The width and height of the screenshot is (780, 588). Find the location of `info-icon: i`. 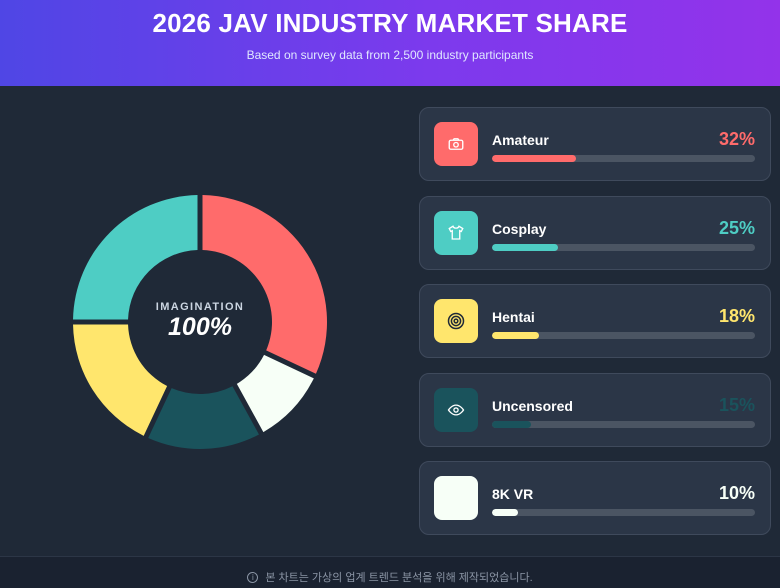

info-icon: i is located at coordinates (253, 577).